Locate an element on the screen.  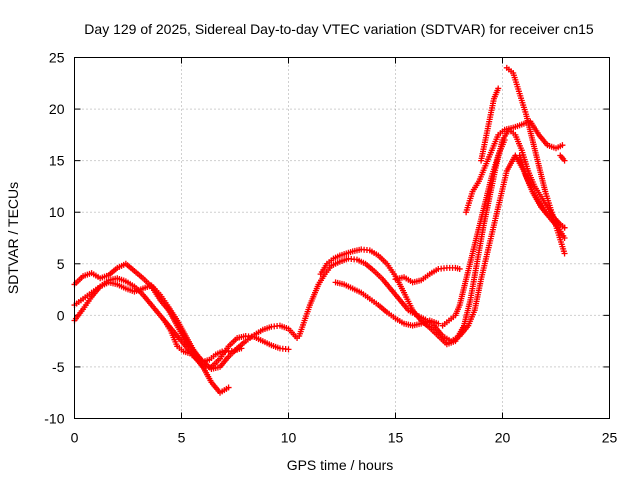
series-track-i is located at coordinates (473, 233).